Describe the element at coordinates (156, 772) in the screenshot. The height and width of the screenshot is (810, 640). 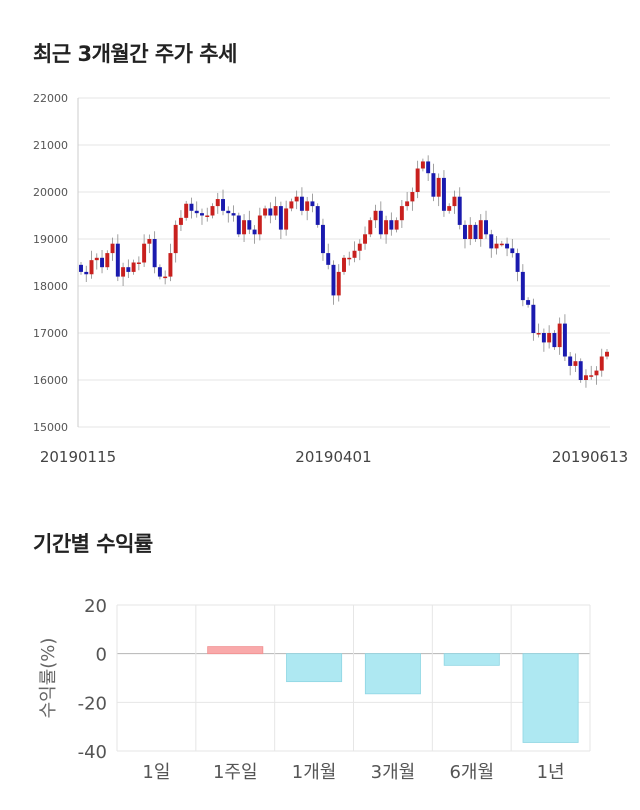
I see `x-tick-label: 1일` at that location.